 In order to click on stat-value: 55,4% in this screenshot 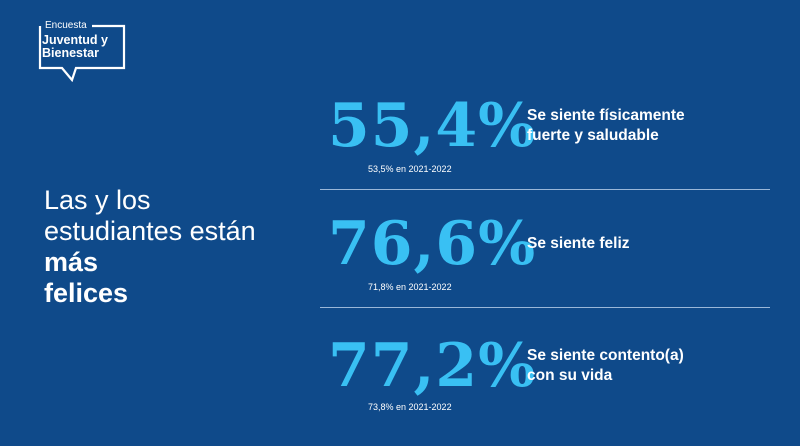, I will do `click(432, 126)`.